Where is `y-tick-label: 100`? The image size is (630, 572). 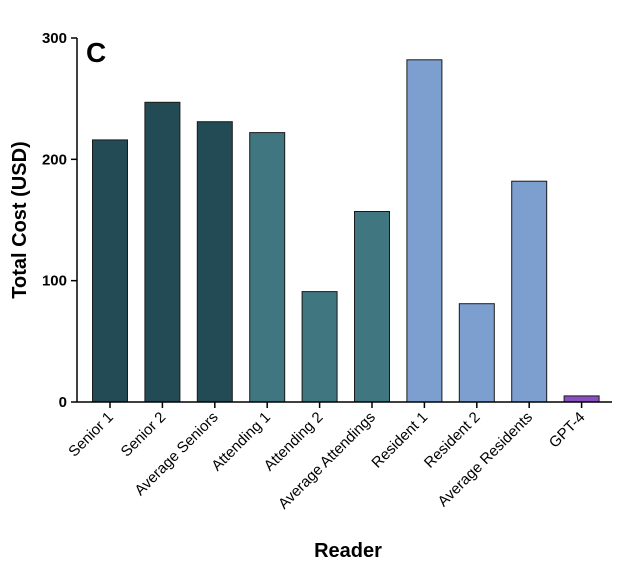 y-tick-label: 100 is located at coordinates (54, 281).